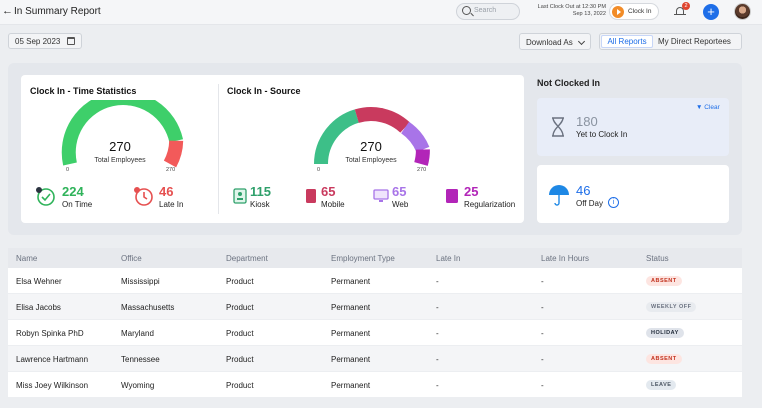 The width and height of the screenshot is (762, 408). What do you see at coordinates (71, 41) in the screenshot?
I see `calendar-icon` at bounding box center [71, 41].